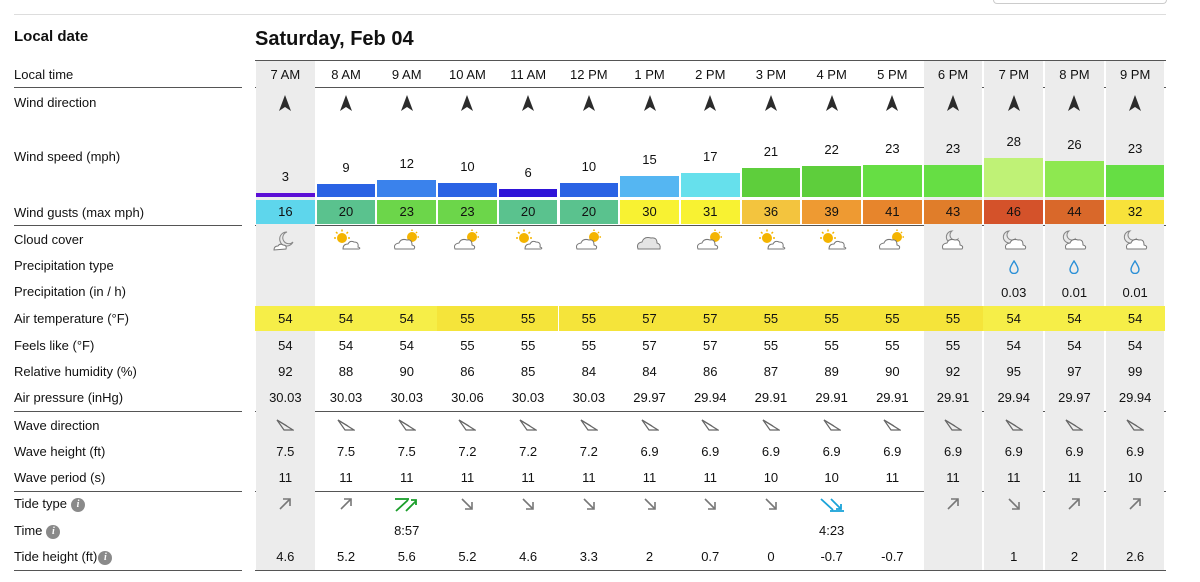 This screenshot has width=1200, height=582. I want to click on wave-height-value: 7.5, so click(346, 451).